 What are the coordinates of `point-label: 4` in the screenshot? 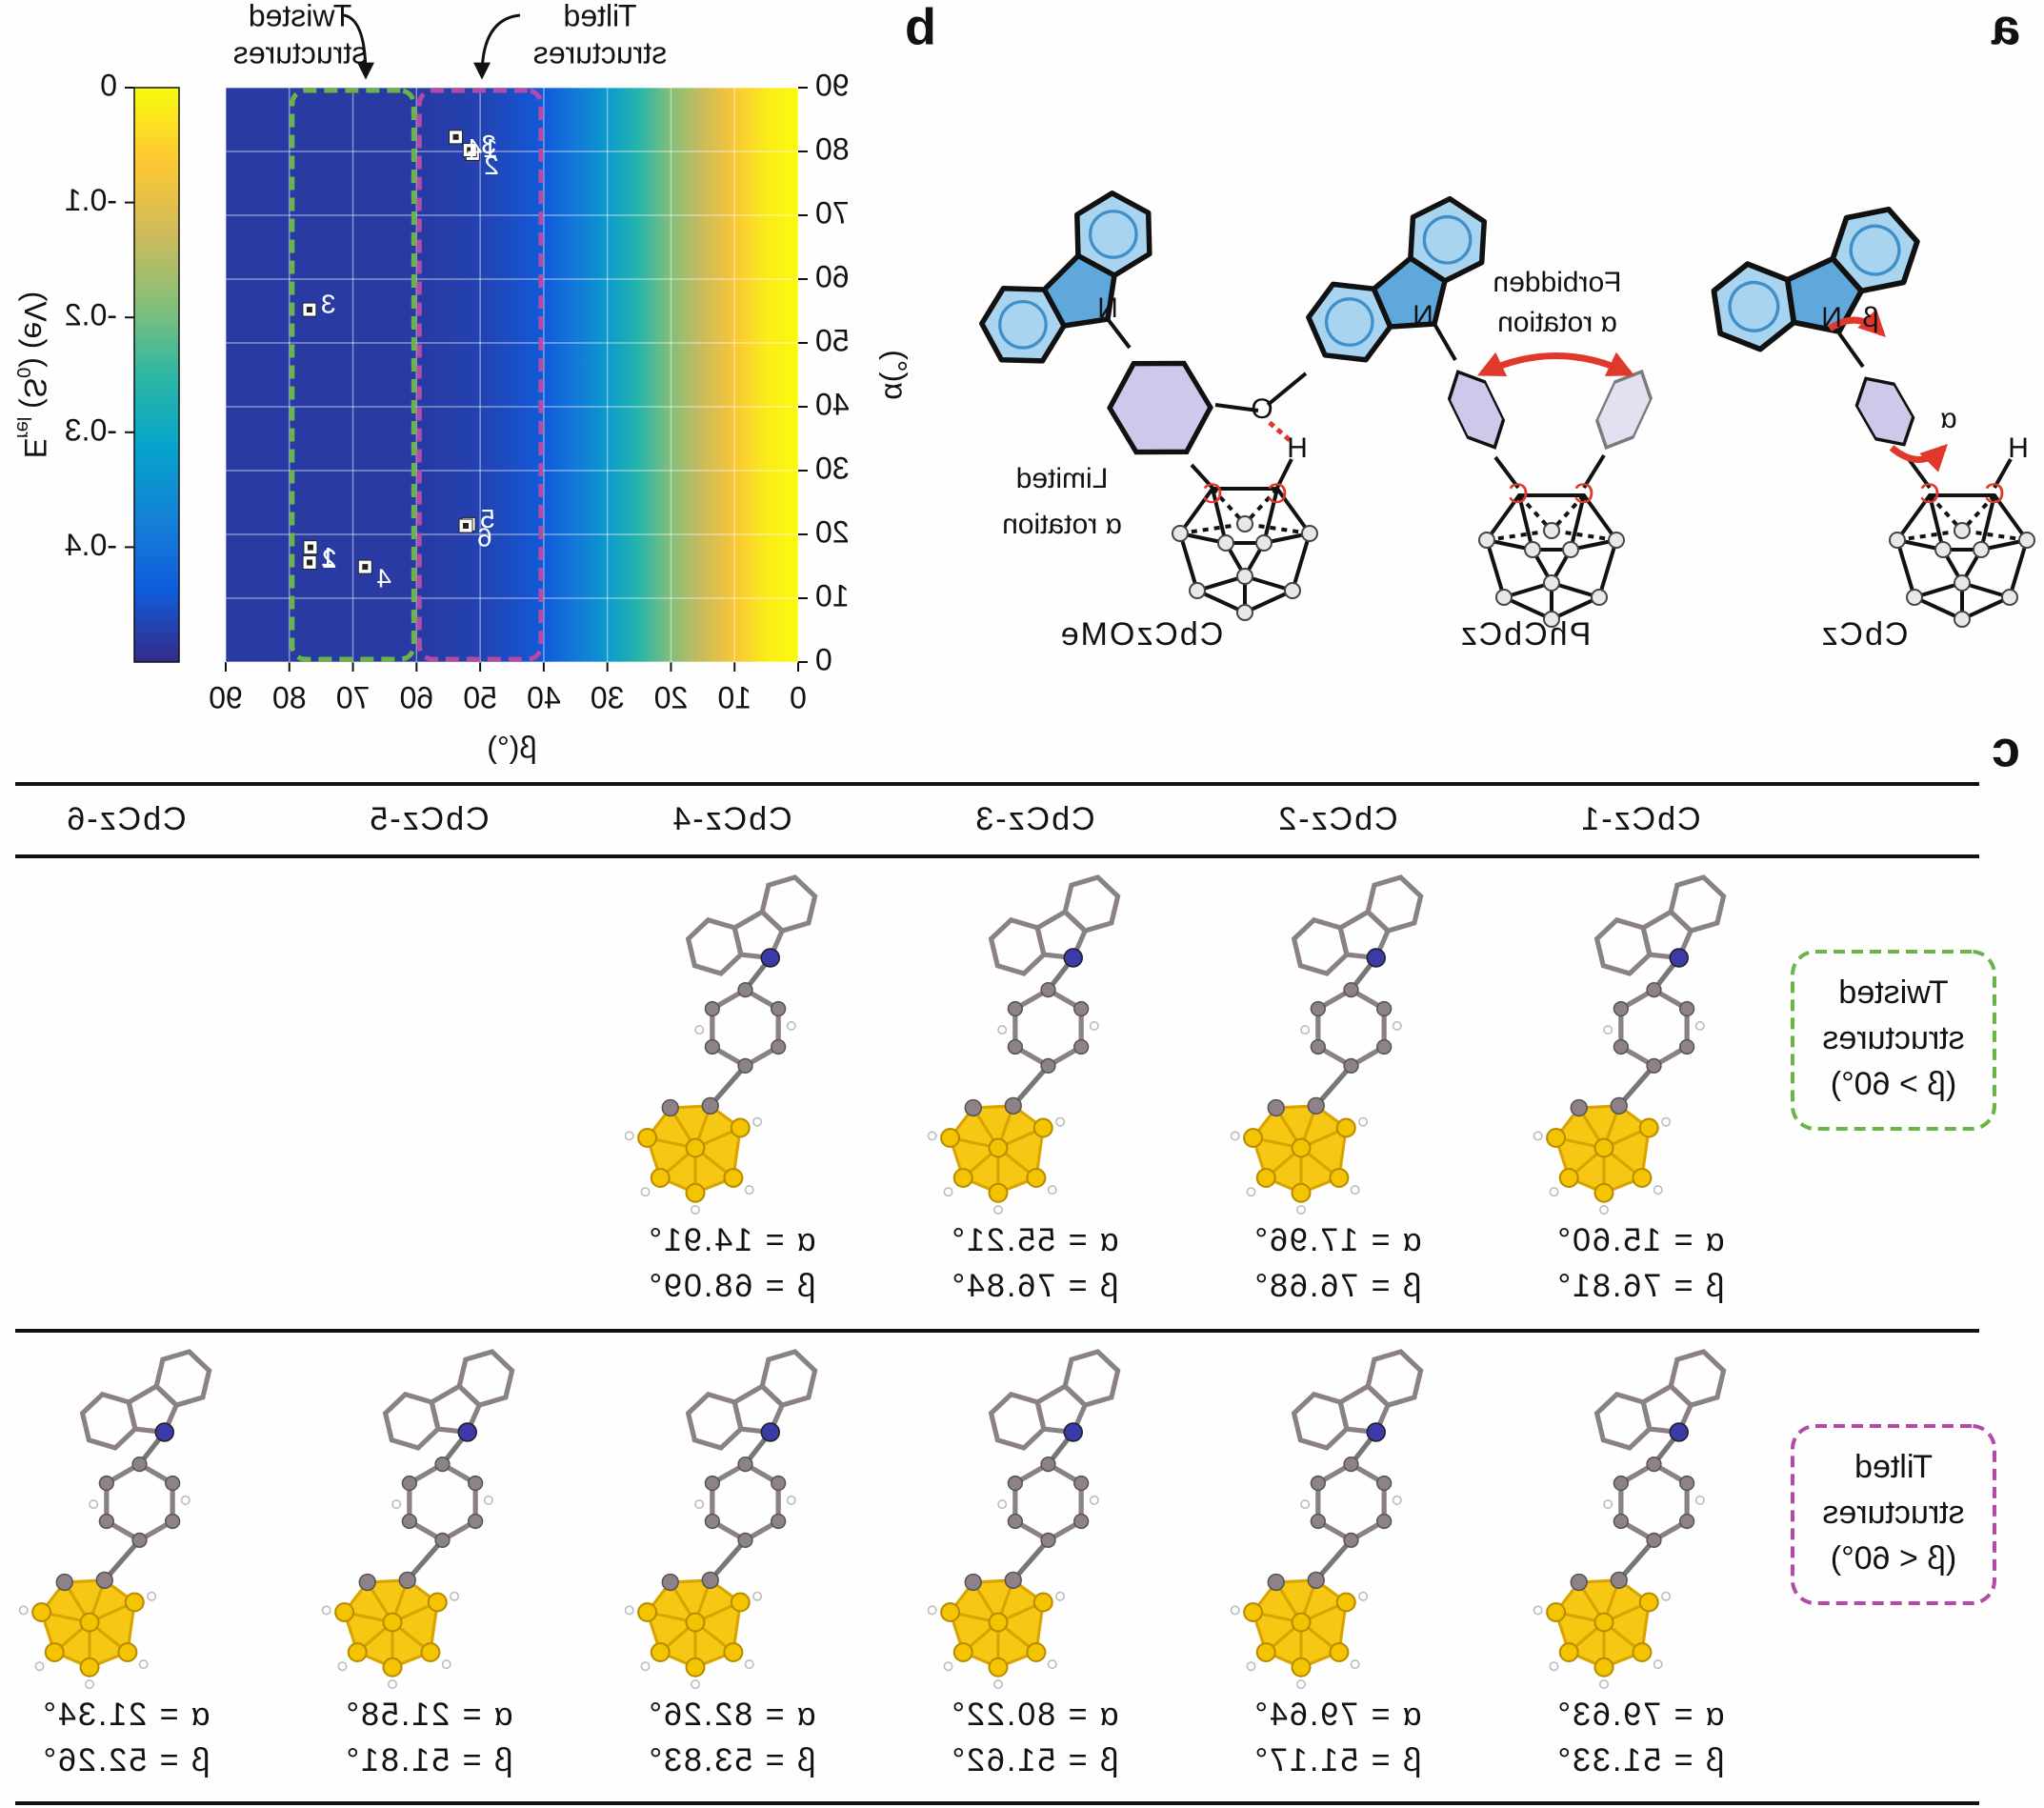 It's located at (383, 578).